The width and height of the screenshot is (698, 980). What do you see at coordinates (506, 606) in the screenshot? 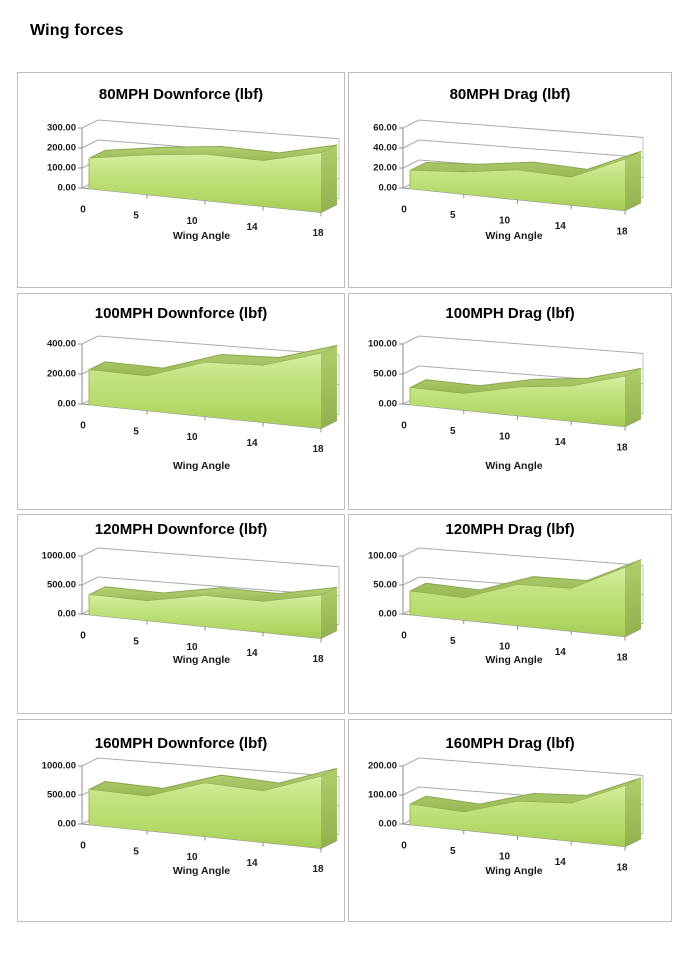
I see `chart-canvas: 0.00 50.00 100.00 0 5 10 14 18 Wing Angle` at bounding box center [506, 606].